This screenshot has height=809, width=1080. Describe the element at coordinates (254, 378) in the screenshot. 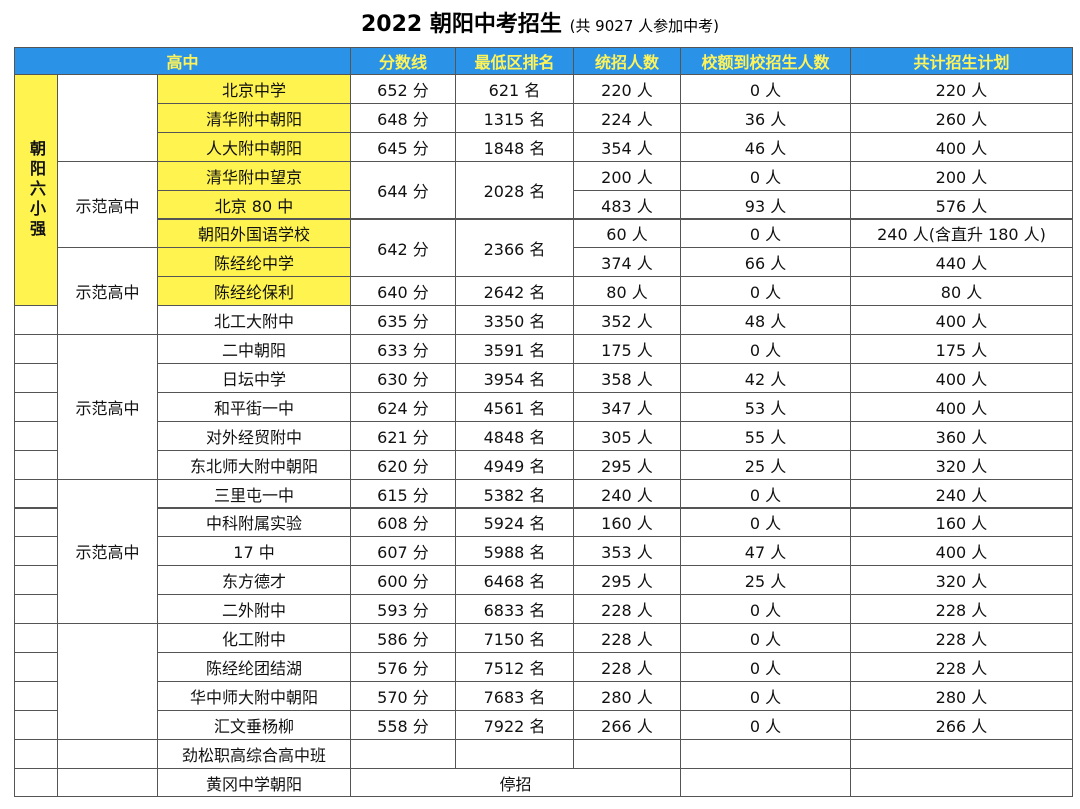

I see `school-name: 日坛中学` at that location.